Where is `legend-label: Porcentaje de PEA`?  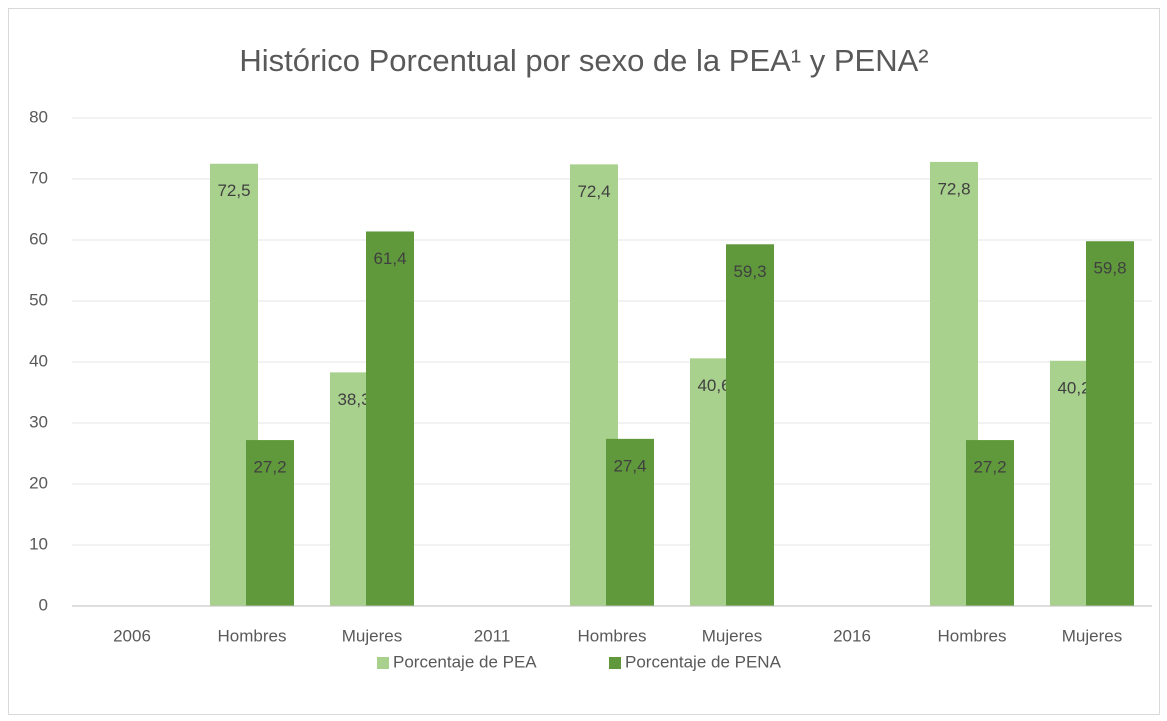 legend-label: Porcentaje de PEA is located at coordinates (465, 661).